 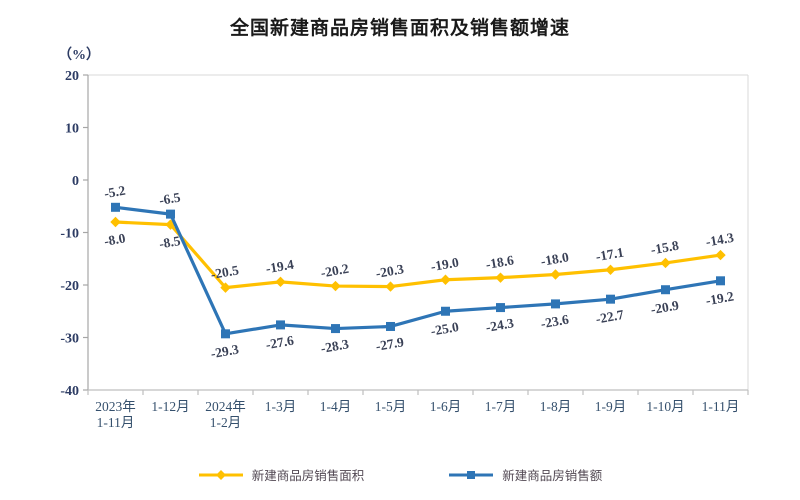 I want to click on legend: 新建商品房销售面积 新建商品房销售额, so click(x=400, y=474).